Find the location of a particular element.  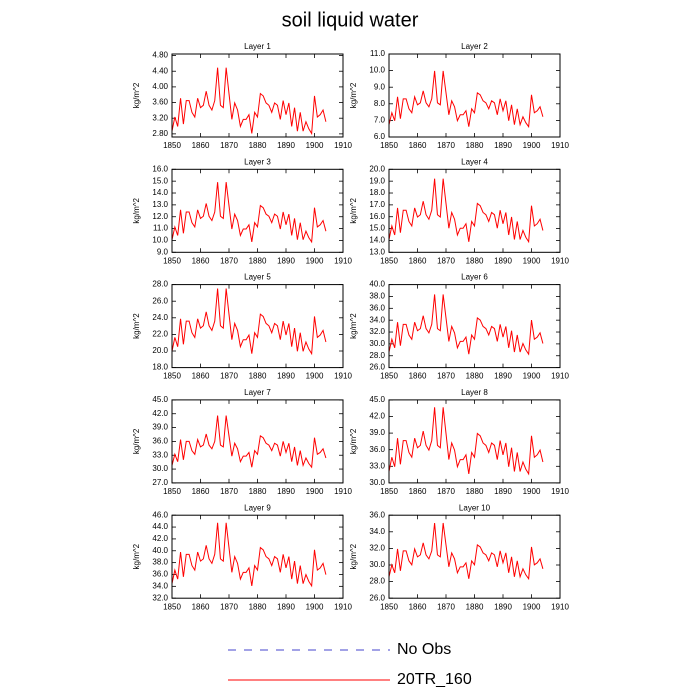

y-tick-label: 14.0 is located at coordinates (160, 192).